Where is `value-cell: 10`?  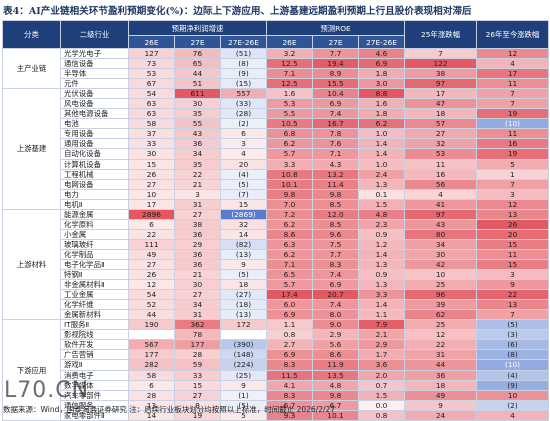 value-cell: 10 is located at coordinates (151, 194).